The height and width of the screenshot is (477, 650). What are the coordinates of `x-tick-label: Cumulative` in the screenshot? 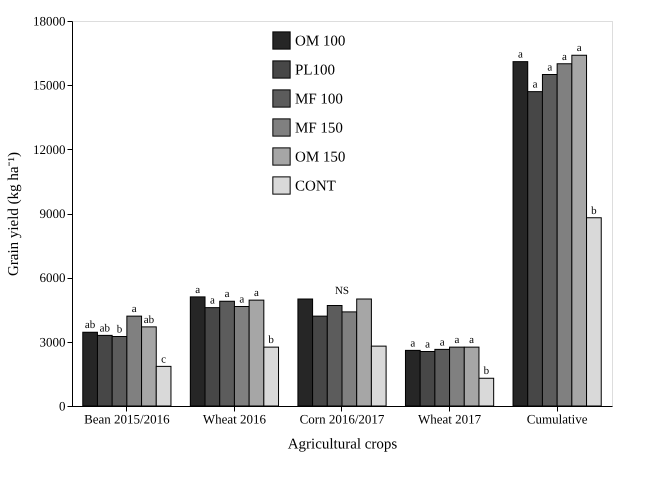 It's located at (557, 419).